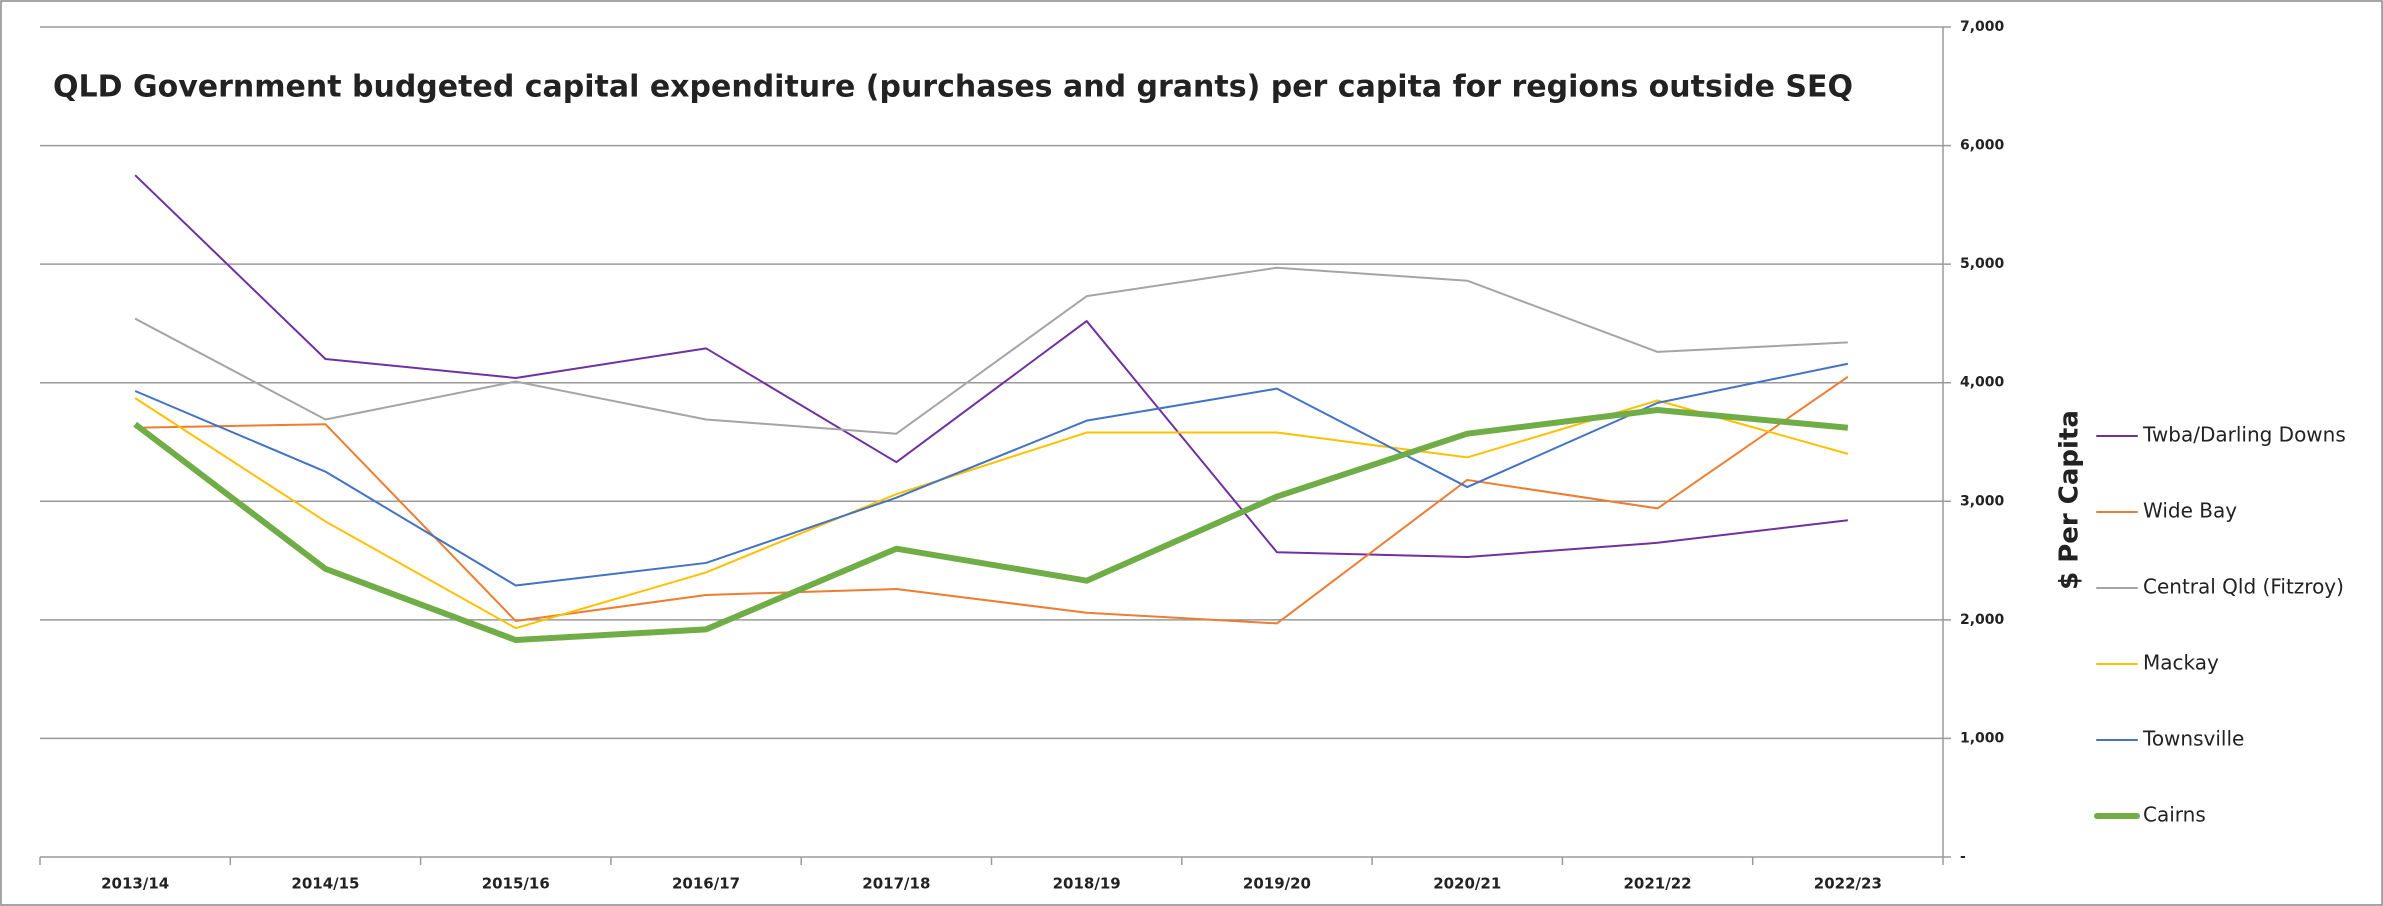 This screenshot has width=2383, height=906. I want to click on x-tick-label: 2019/20, so click(1277, 884).